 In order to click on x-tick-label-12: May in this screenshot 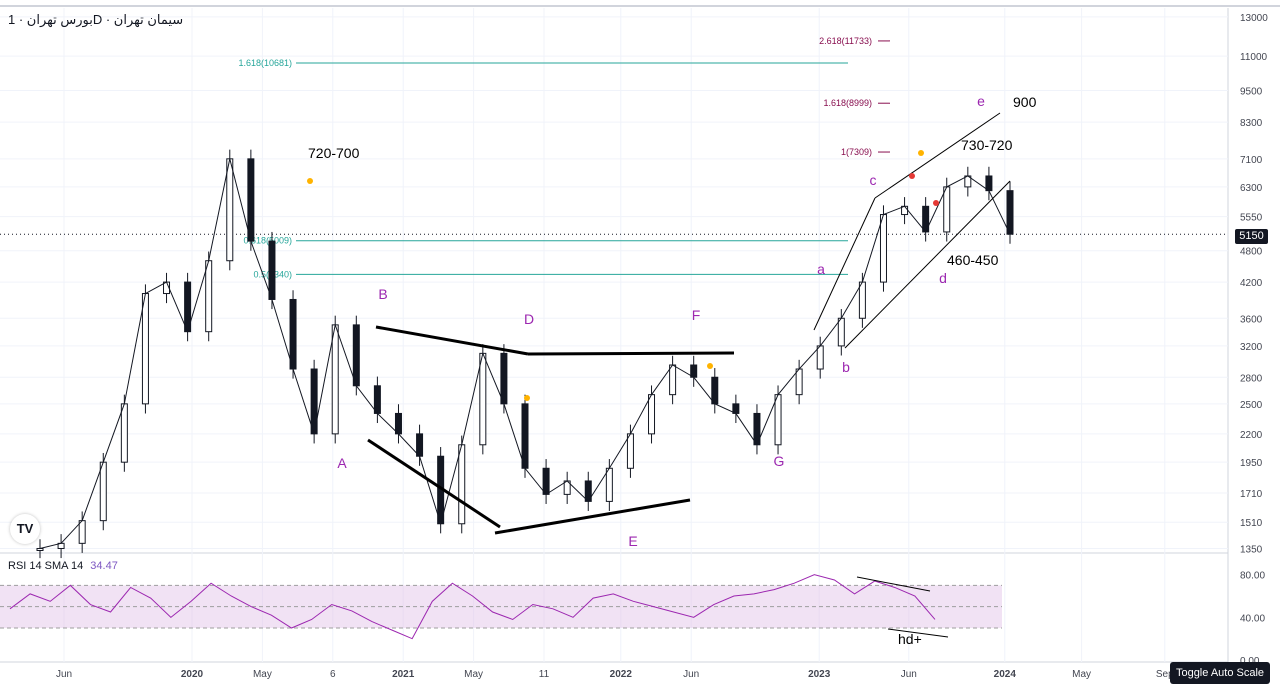, I will do `click(1081, 674)`.